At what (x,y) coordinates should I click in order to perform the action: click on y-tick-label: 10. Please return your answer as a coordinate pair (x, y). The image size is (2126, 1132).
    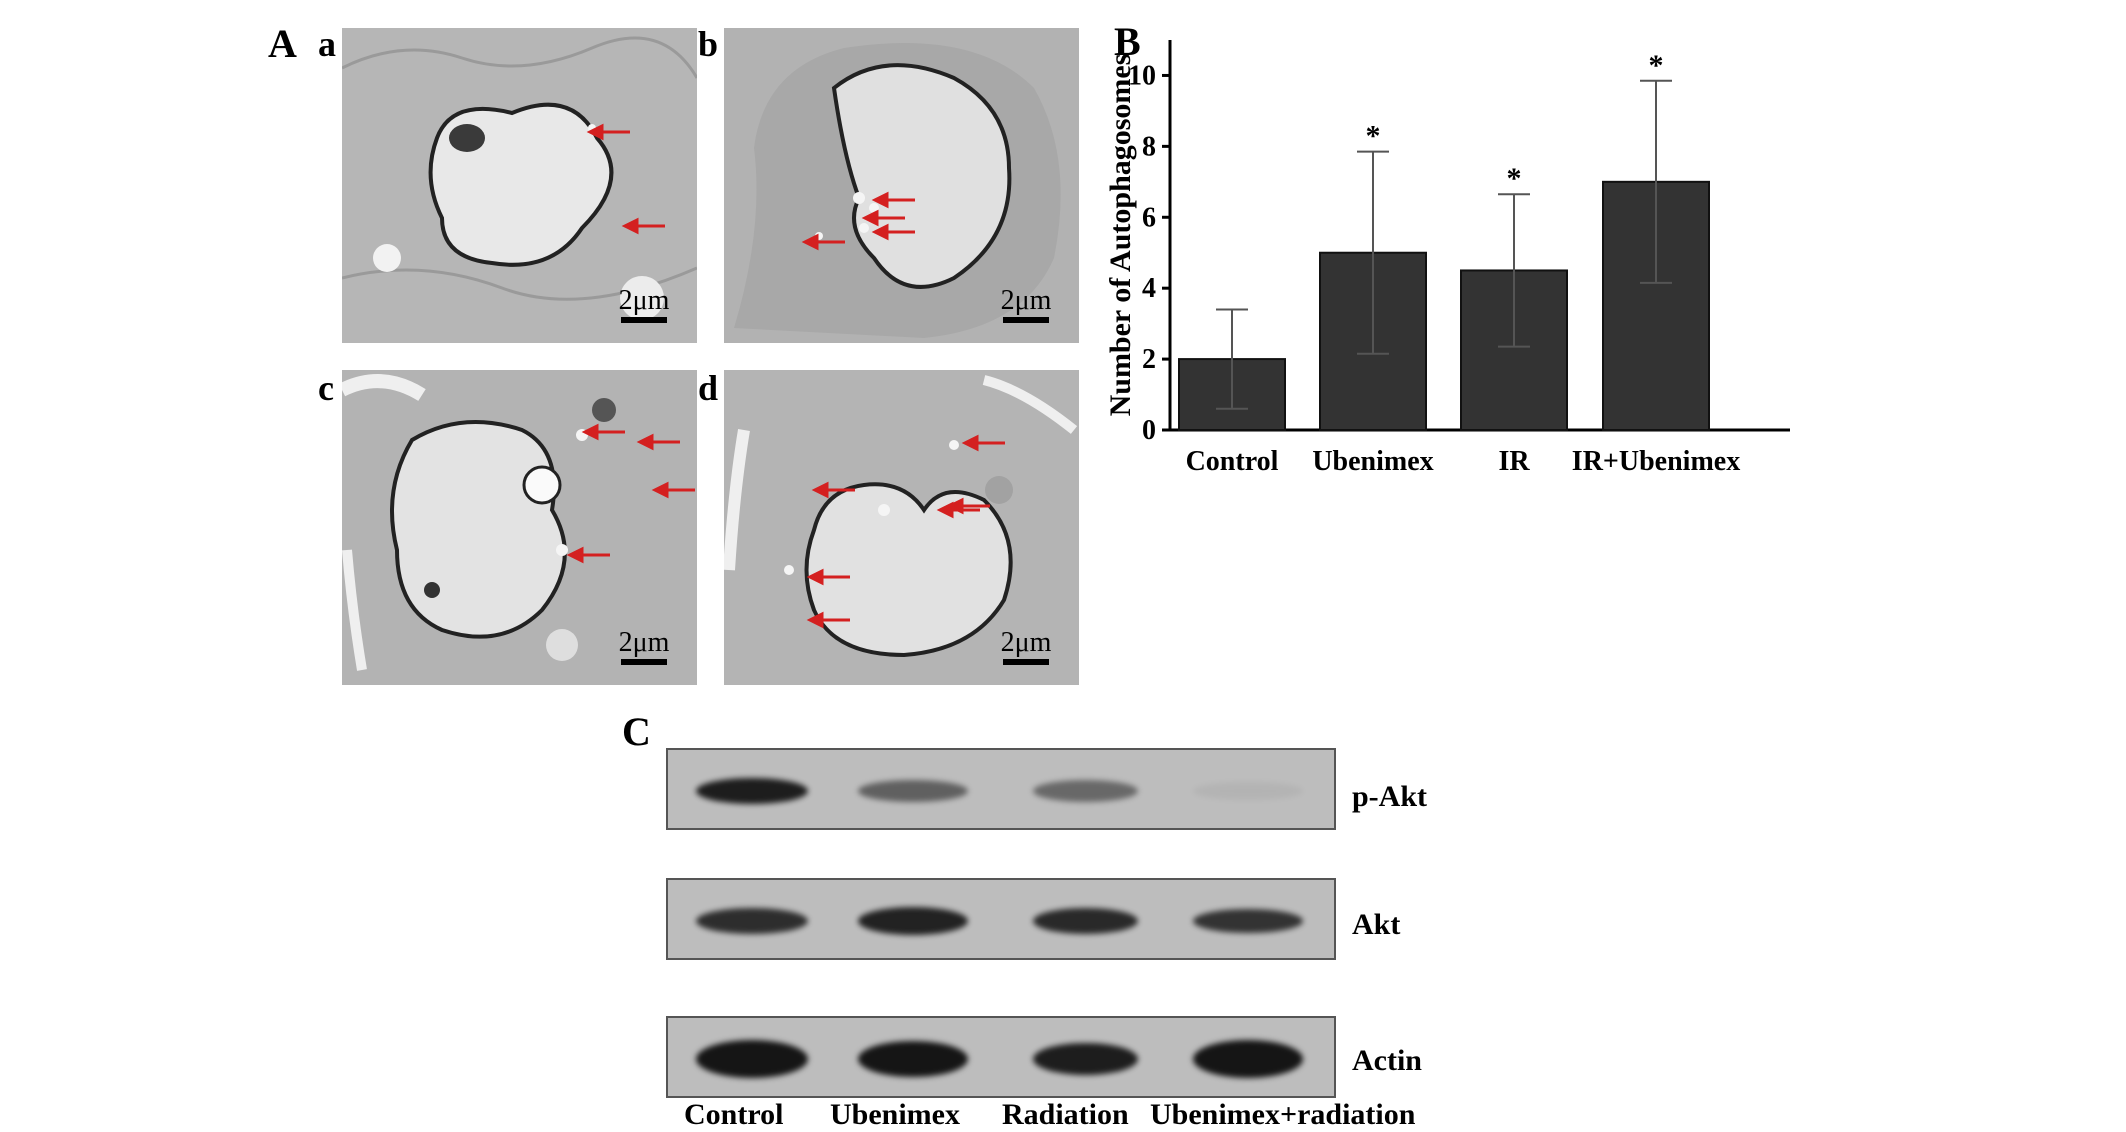
    Looking at the image, I should click on (1142, 75).